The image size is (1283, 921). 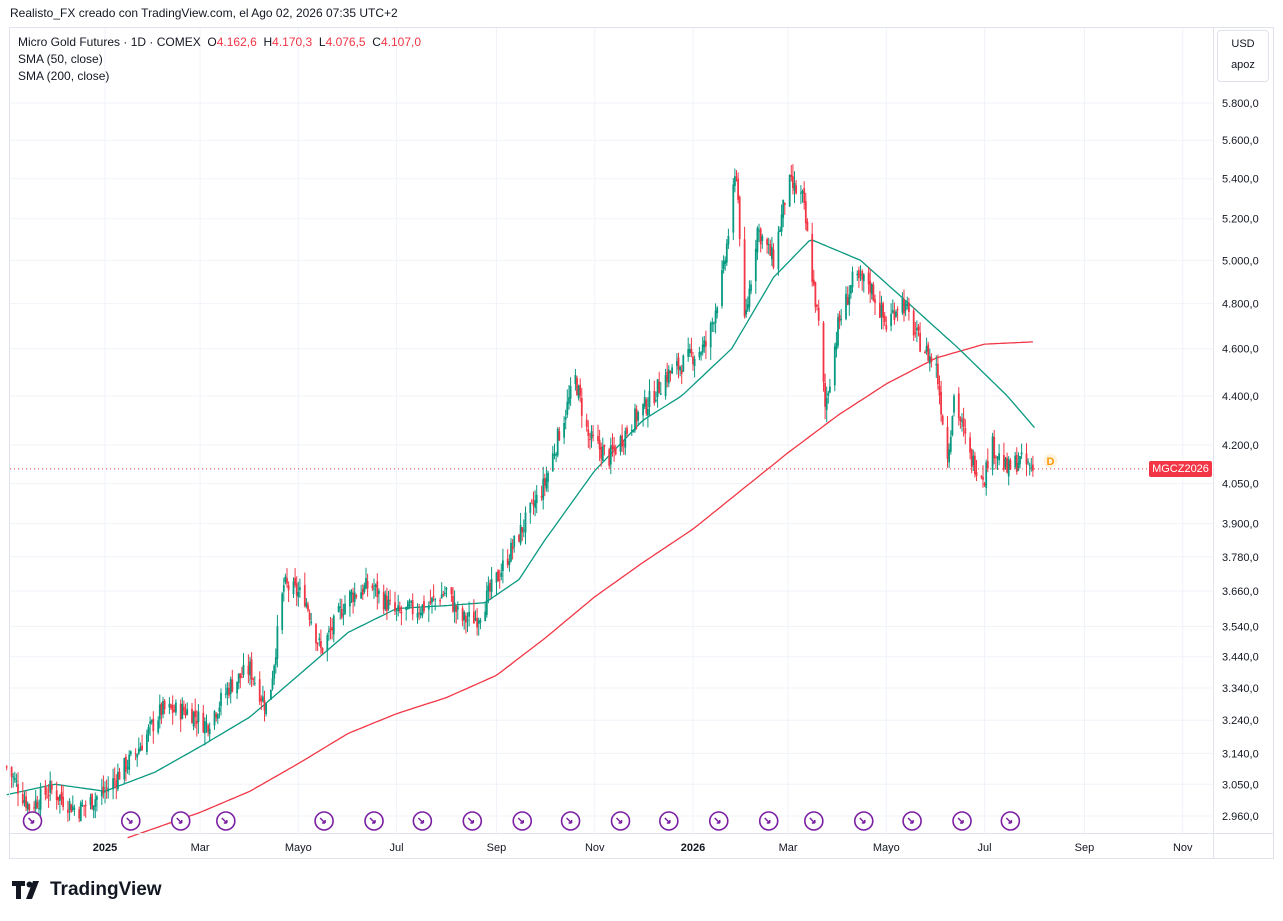 I want to click on price-tick-label: 3.340,0, so click(x=1240, y=689).